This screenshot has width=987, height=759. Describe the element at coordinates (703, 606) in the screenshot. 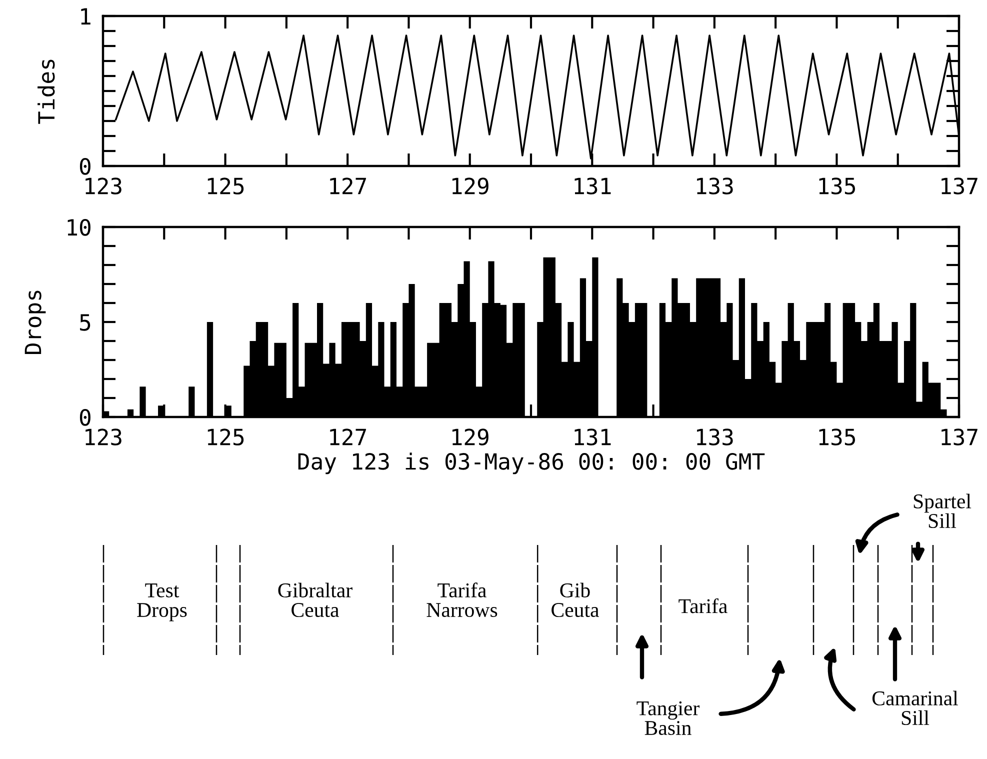

I see `text: Tarifa` at that location.